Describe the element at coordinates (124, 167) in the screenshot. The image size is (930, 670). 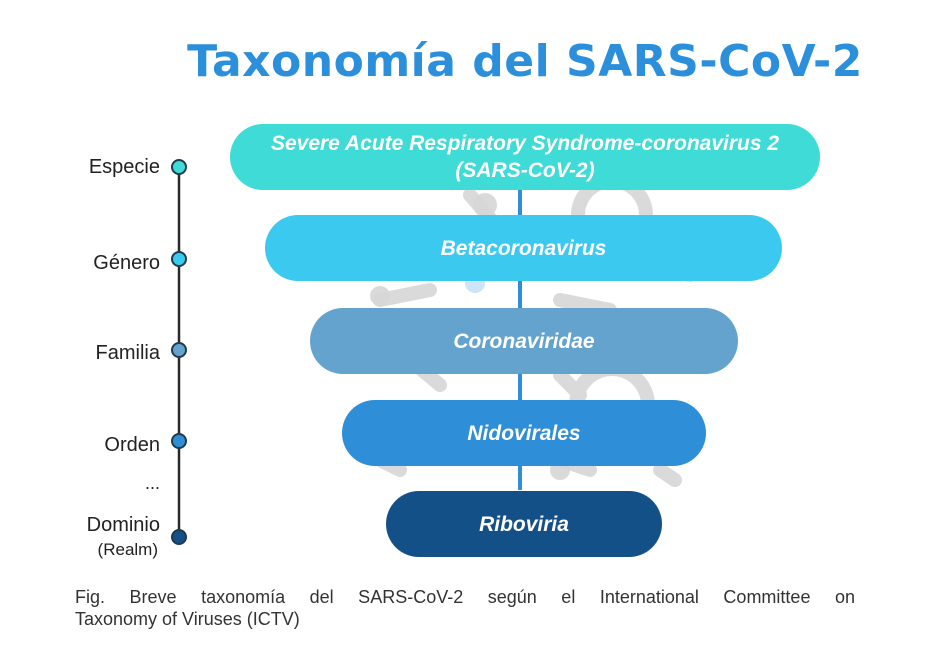
I see `rank-label-especie: Especie` at that location.